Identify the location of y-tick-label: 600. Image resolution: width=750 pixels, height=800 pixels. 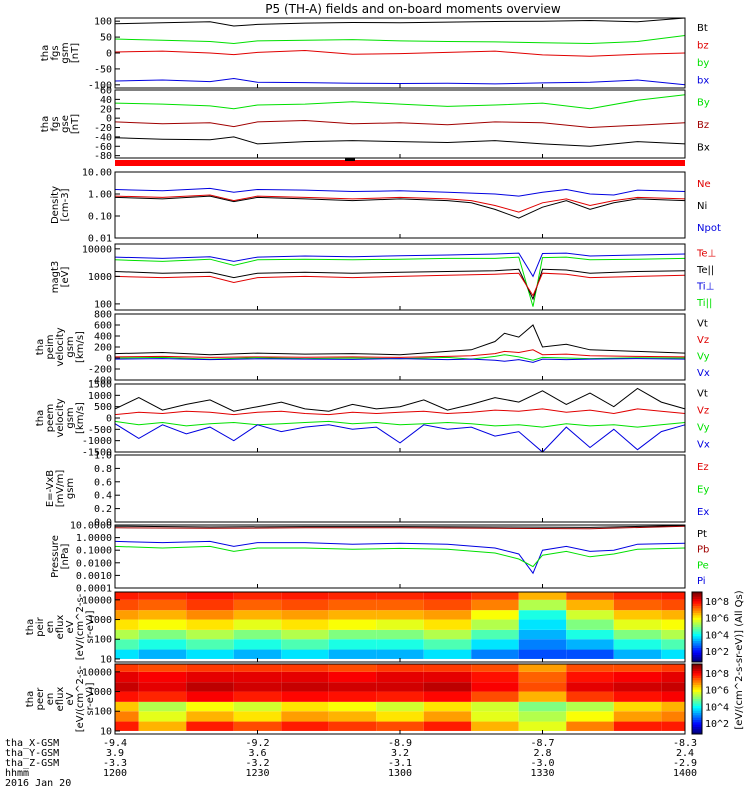
(103, 326).